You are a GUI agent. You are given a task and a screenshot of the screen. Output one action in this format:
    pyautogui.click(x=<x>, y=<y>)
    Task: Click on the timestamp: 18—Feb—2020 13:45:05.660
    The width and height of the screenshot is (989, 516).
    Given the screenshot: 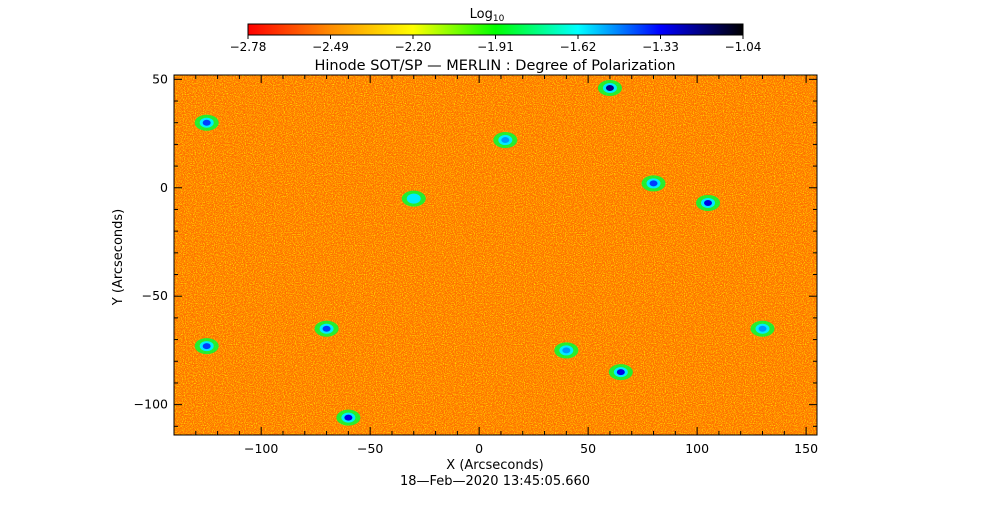 What is the action you would take?
    pyautogui.click(x=495, y=481)
    